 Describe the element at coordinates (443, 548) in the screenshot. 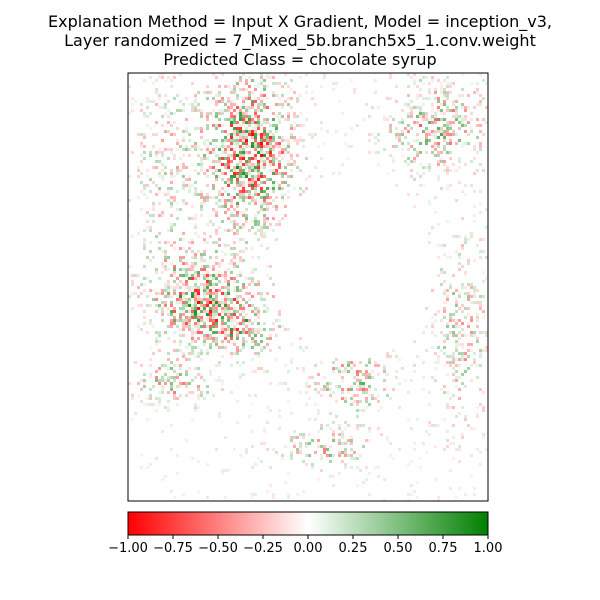

I see `colorbar-tick-label: 0.75` at that location.